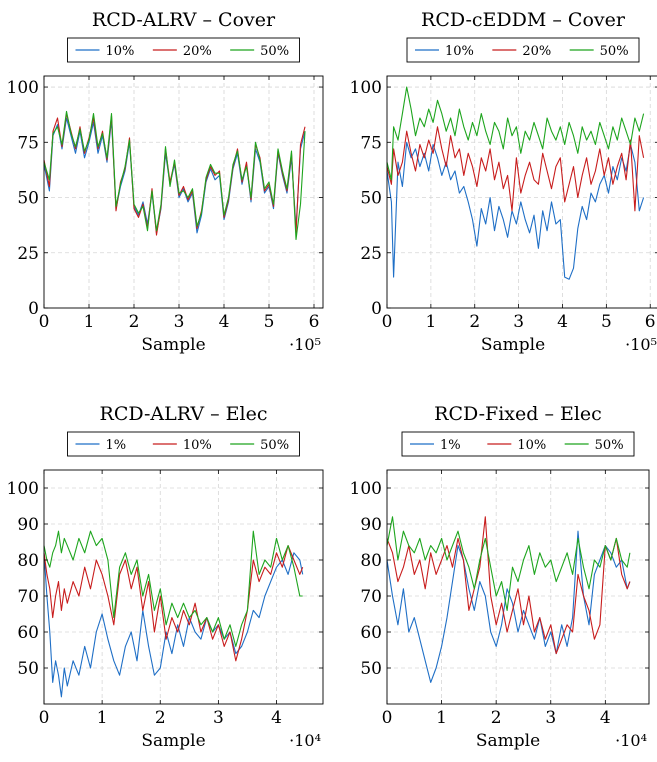 The image size is (657, 762). What do you see at coordinates (518, 414) in the screenshot?
I see `chart-title: RCD-Fixed – Elec` at bounding box center [518, 414].